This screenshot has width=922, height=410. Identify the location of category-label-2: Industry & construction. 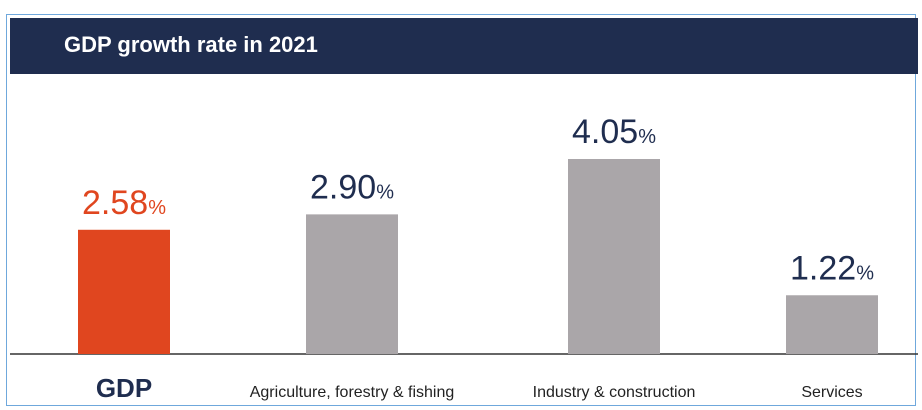
(614, 392).